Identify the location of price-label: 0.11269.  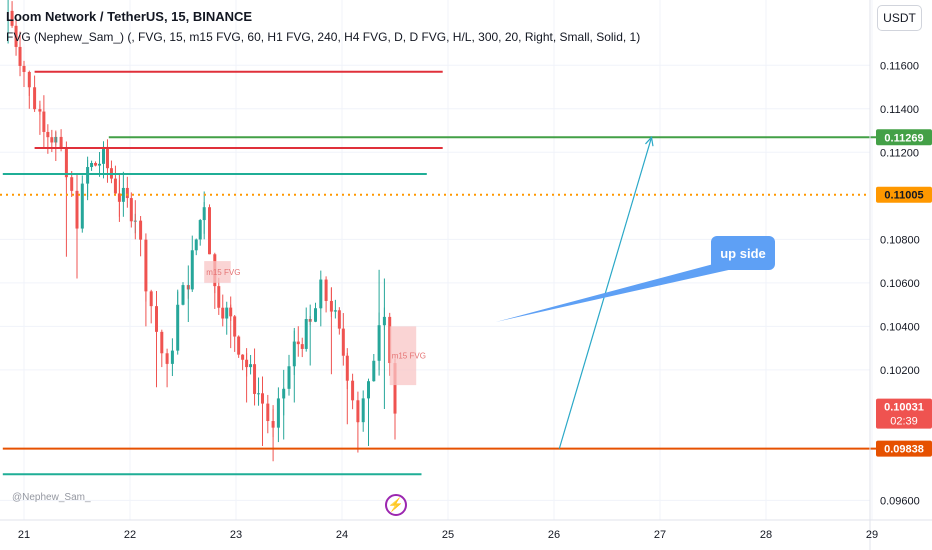
(903, 138).